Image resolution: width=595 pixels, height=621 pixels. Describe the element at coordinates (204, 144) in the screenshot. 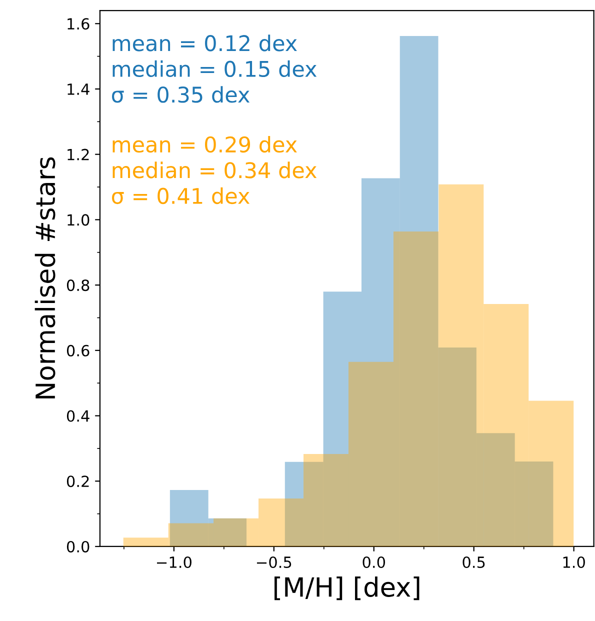

I see `annotation: mean = 0.29 dex` at that location.